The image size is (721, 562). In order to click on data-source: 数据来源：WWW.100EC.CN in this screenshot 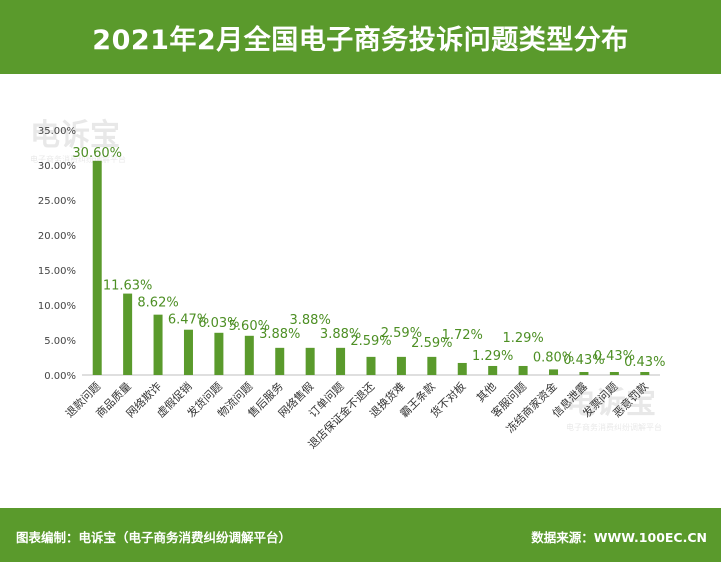, I will do `click(619, 537)`.